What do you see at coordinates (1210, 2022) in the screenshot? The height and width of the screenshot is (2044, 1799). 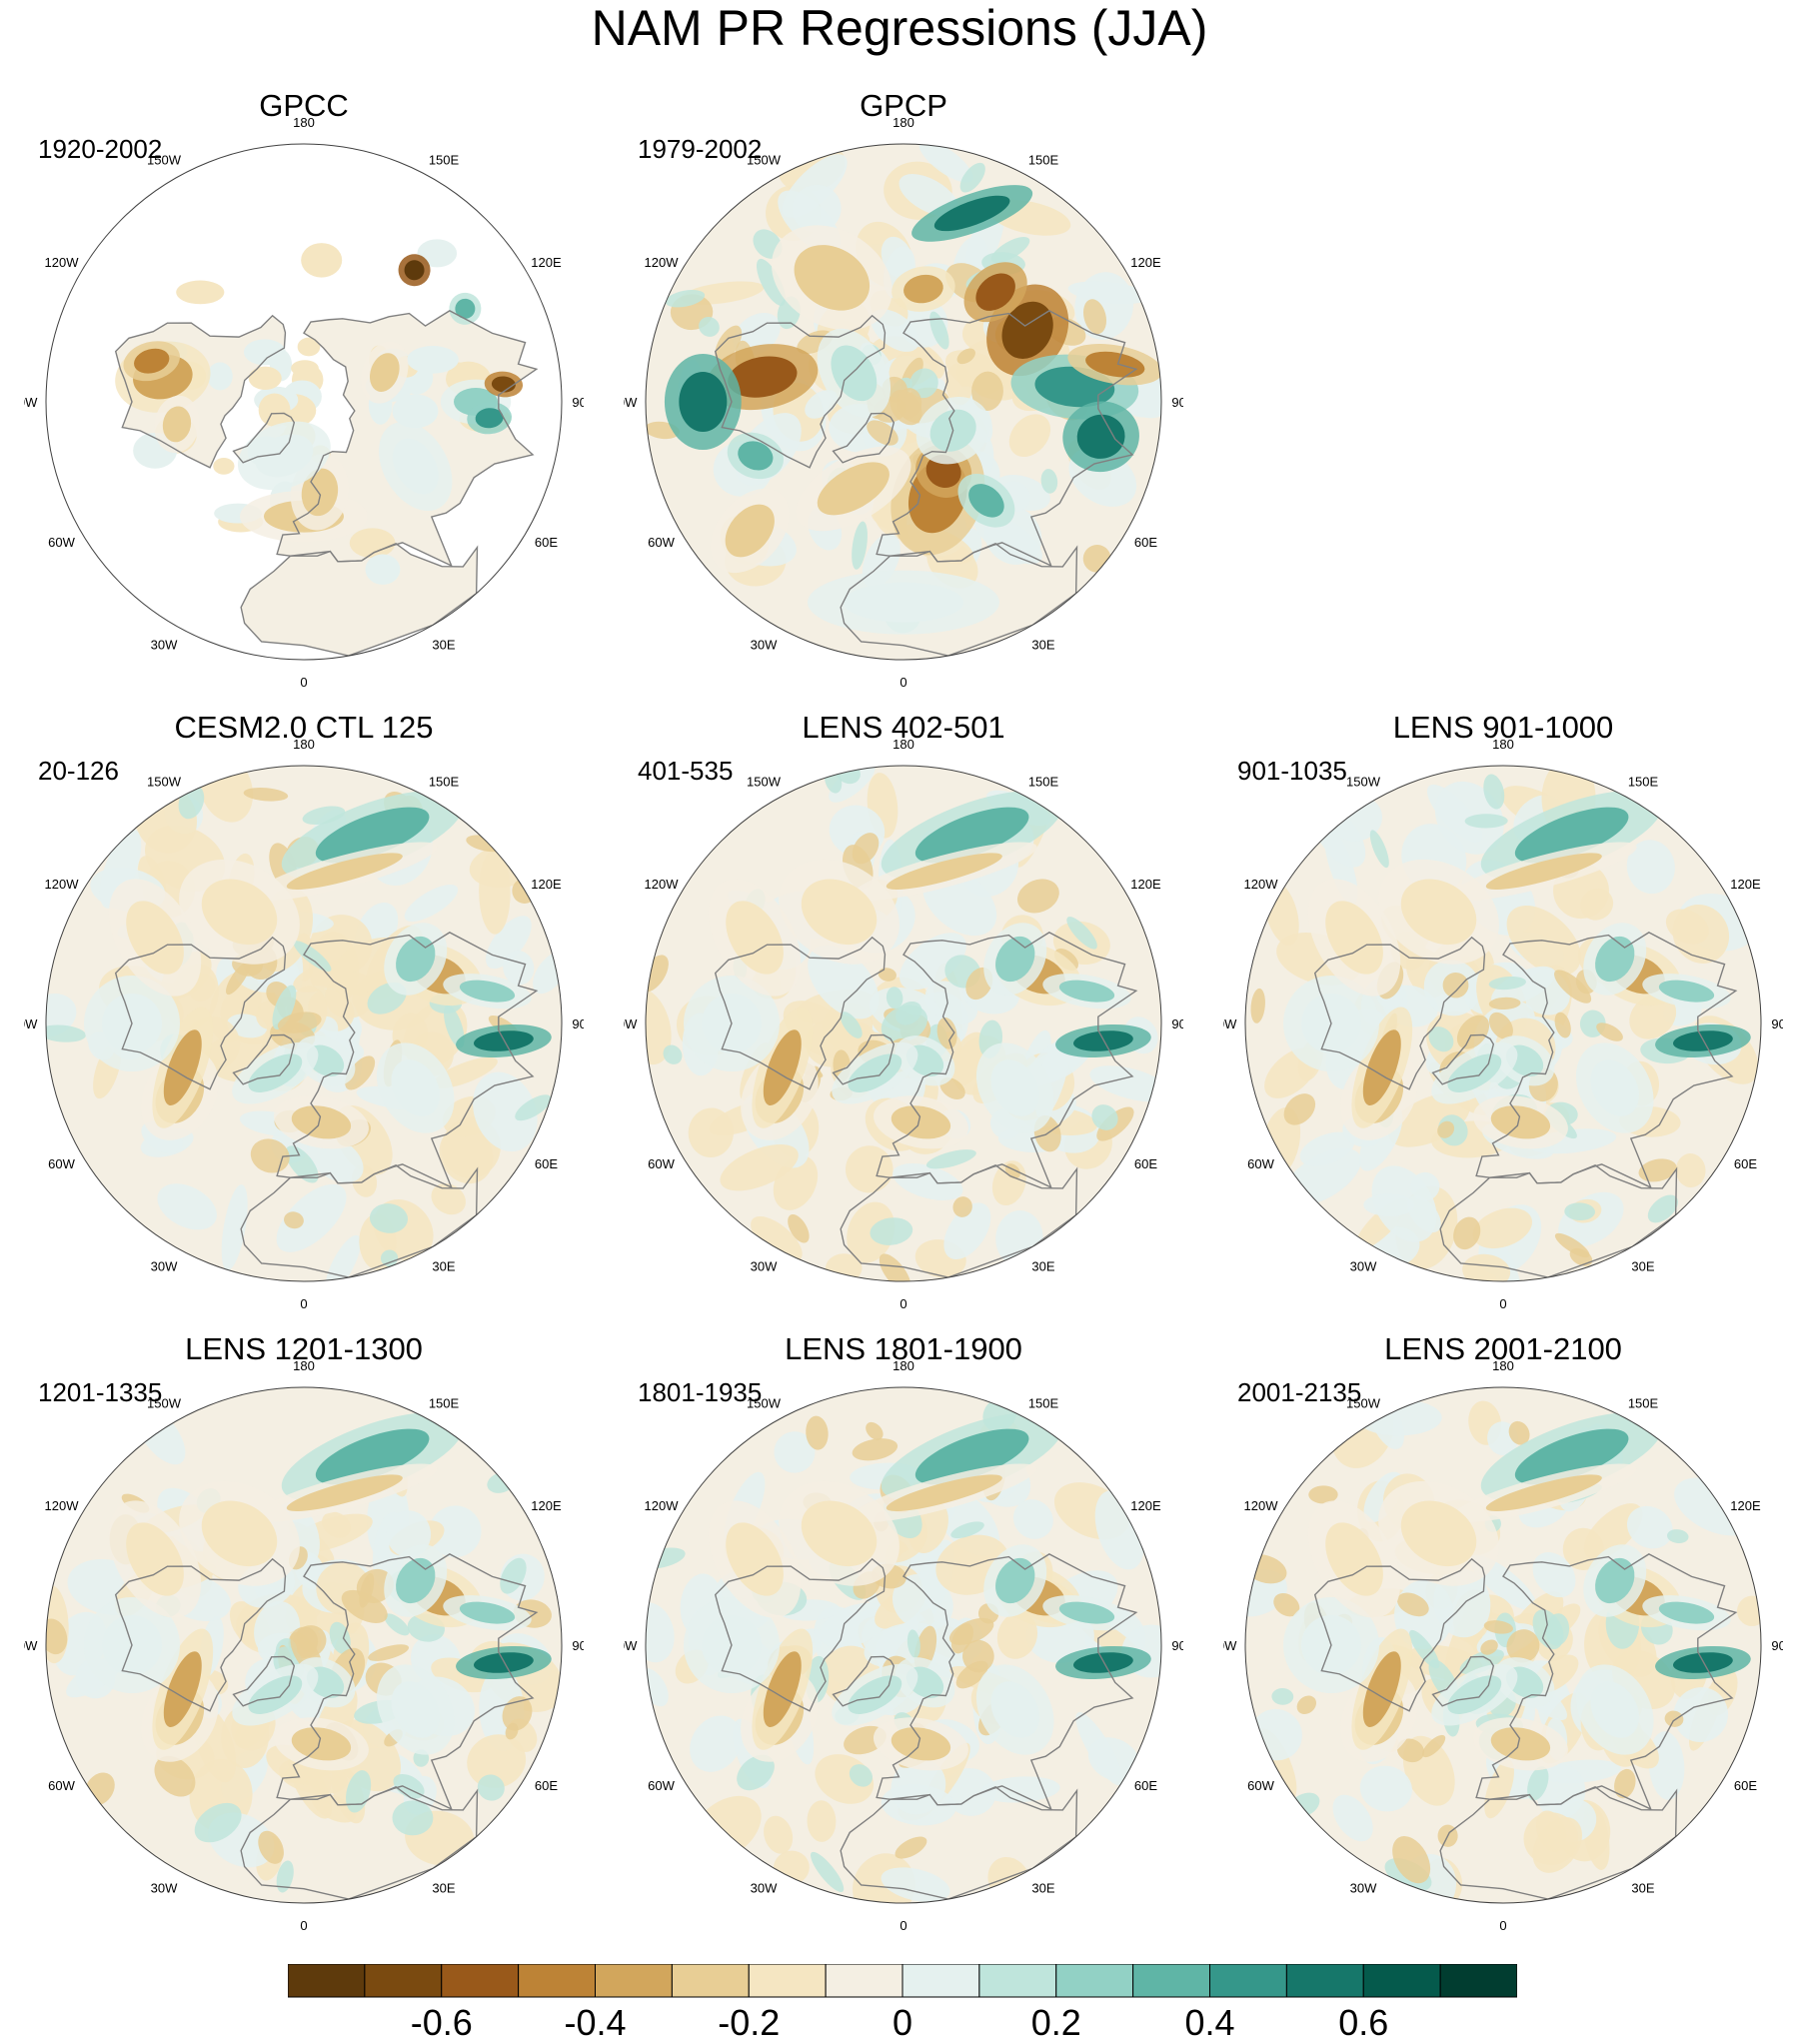 I see `colorbar-tick-label: 0.4` at bounding box center [1210, 2022].